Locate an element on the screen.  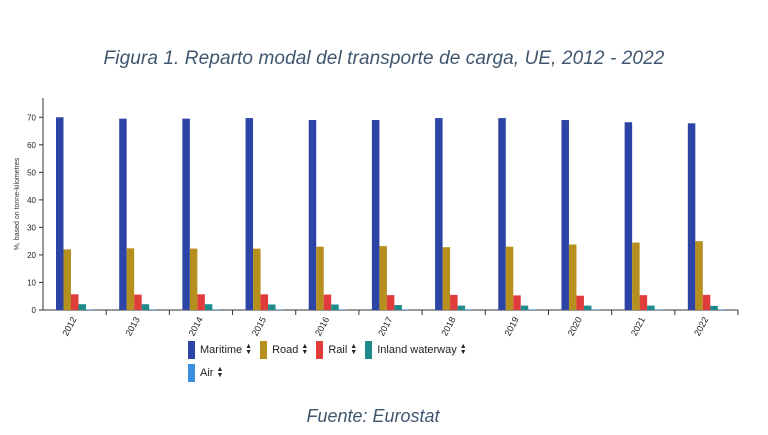
legend-row-2: Air ▲ ▼ is located at coordinates (368, 372).